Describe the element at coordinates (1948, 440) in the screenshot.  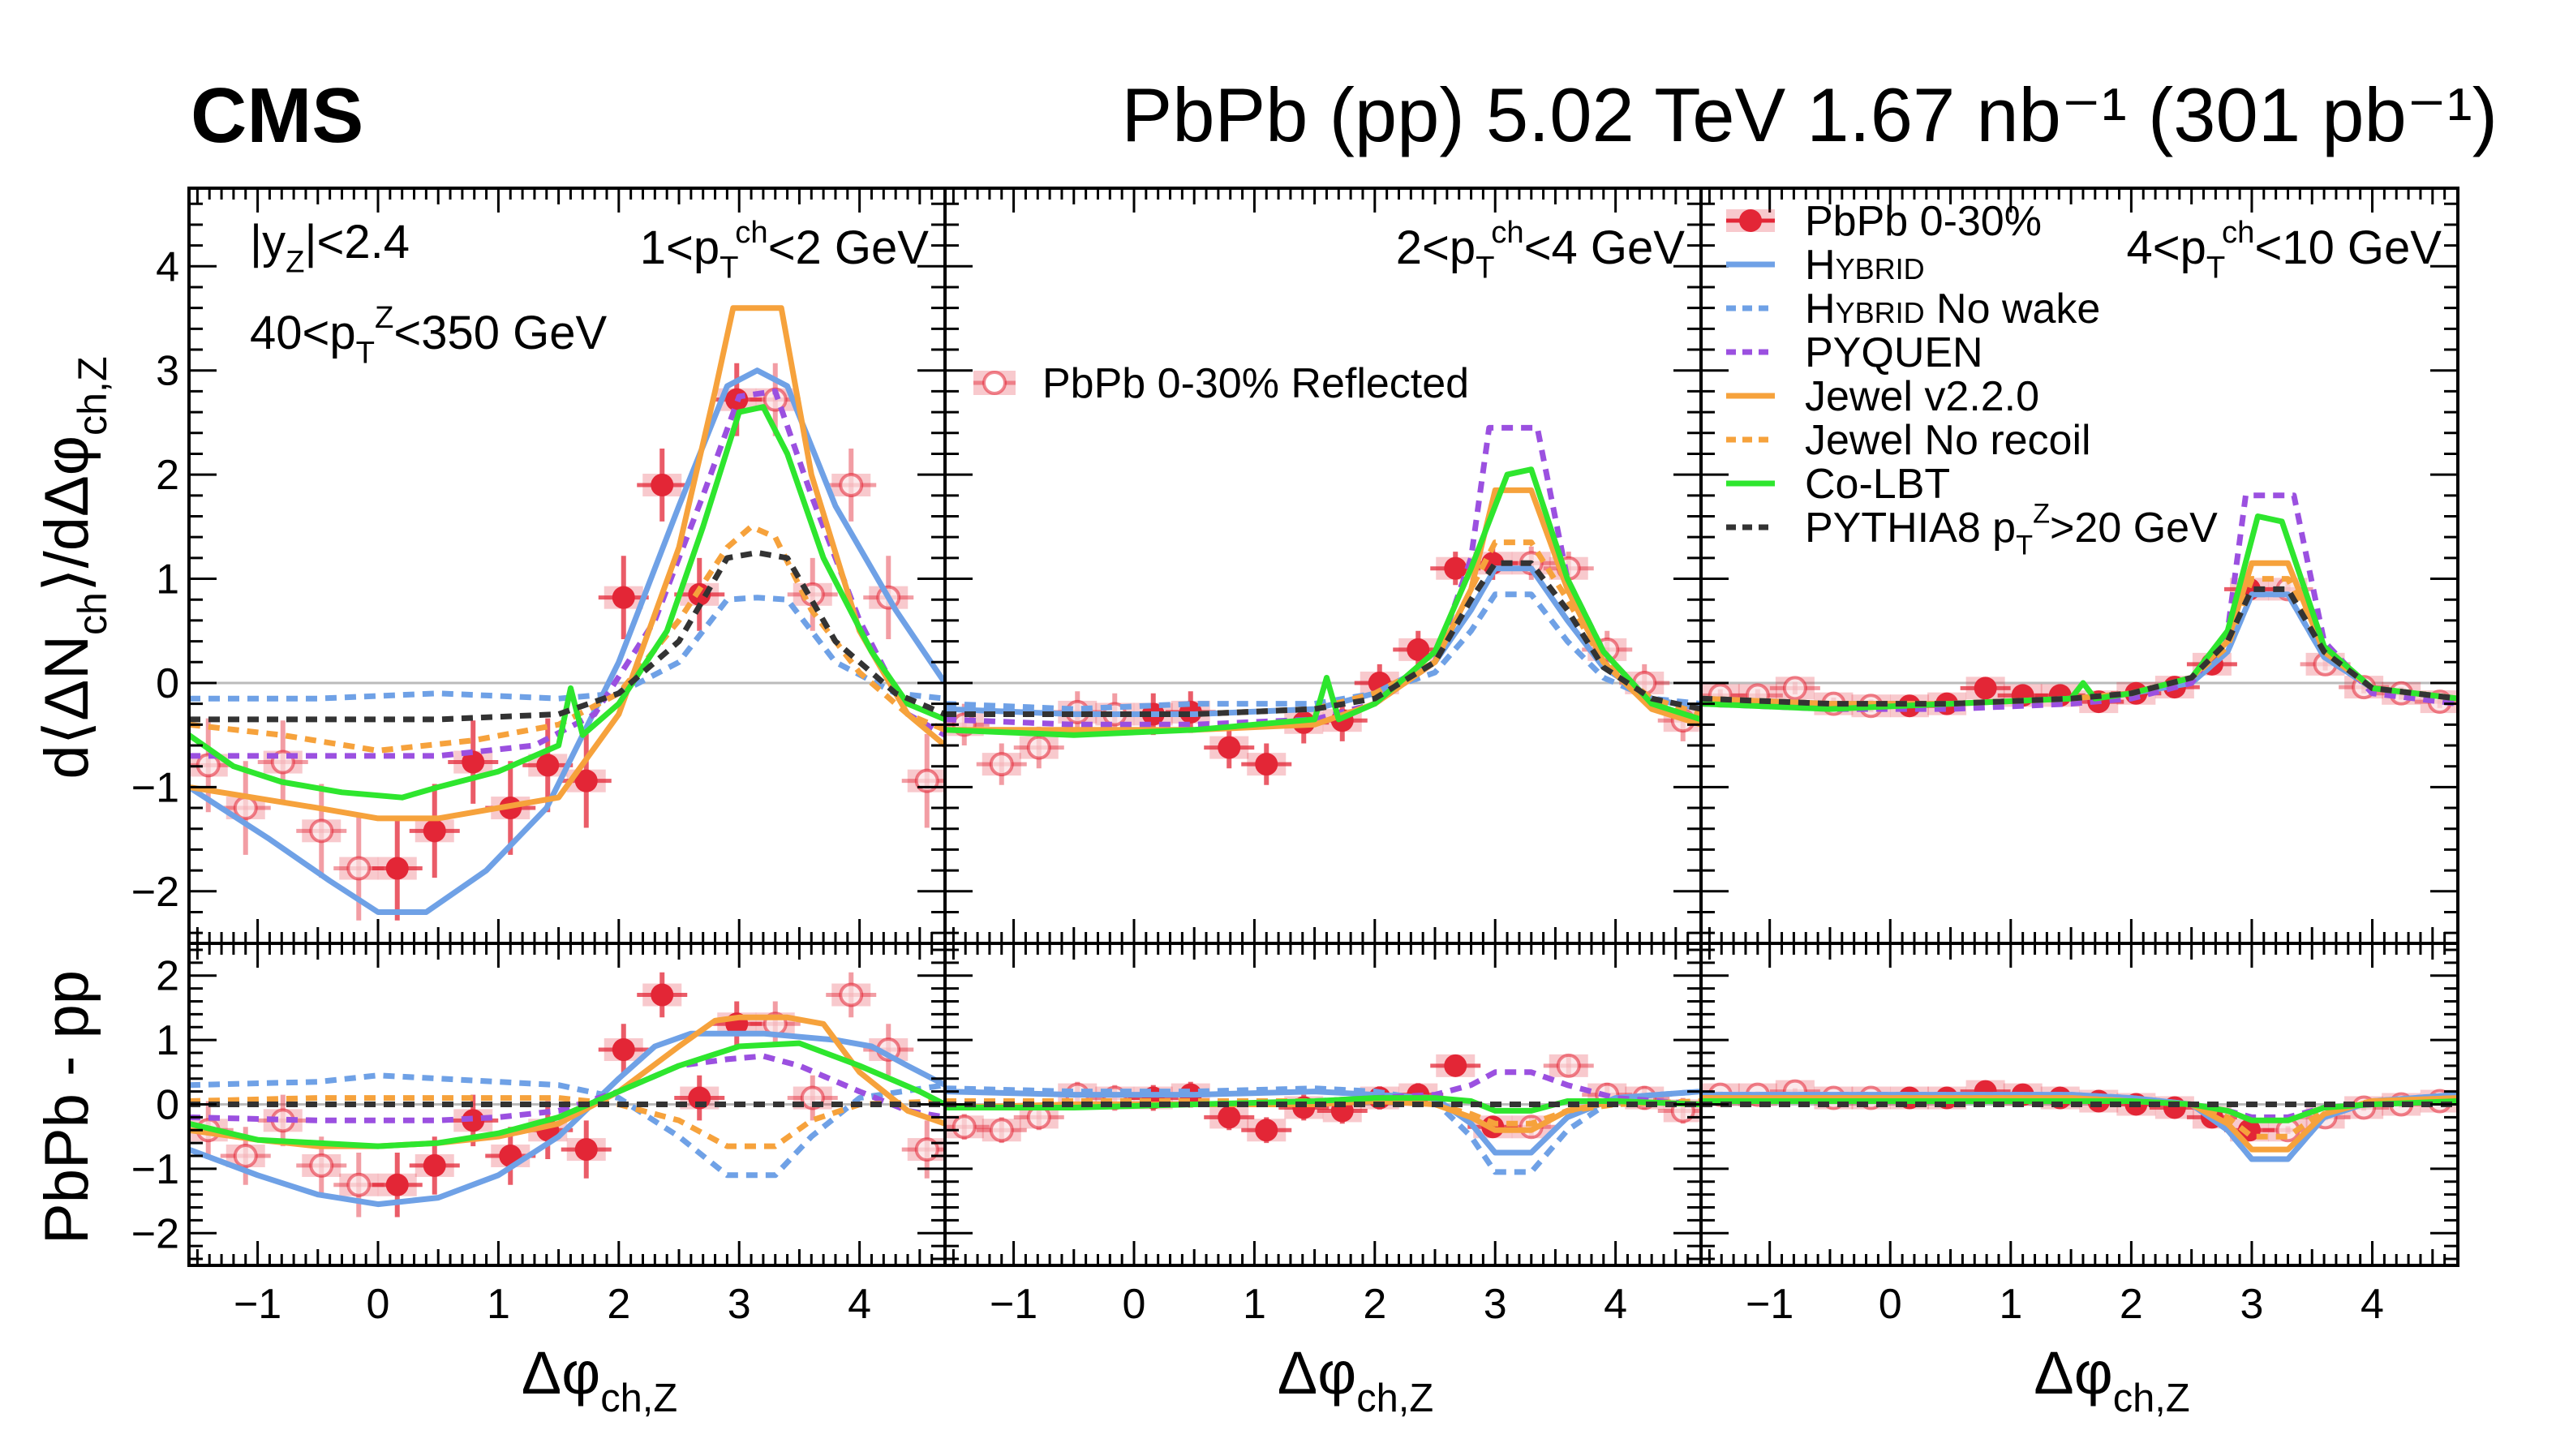
I see `legend-label-jewel_norecoil: Jewel No recoil` at that location.